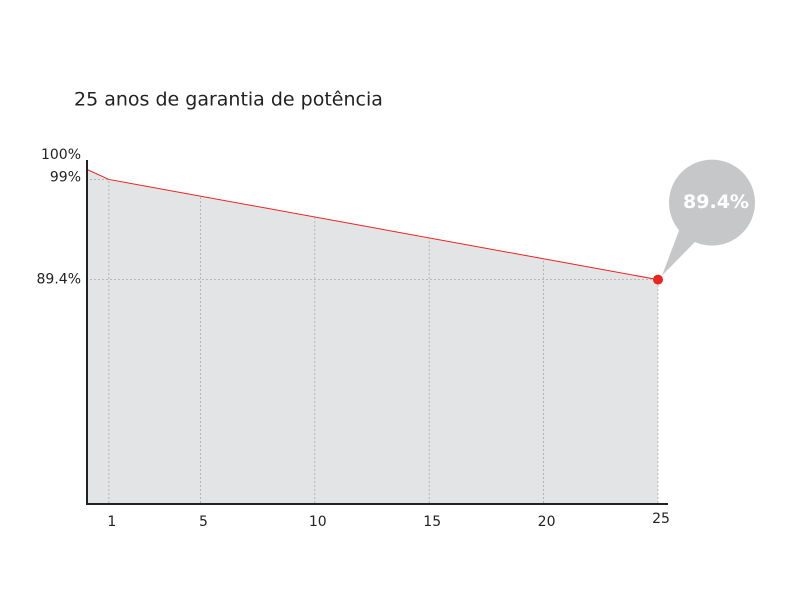 This screenshot has height=600, width=800. I want to click on x-tick-label: 15, so click(432, 522).